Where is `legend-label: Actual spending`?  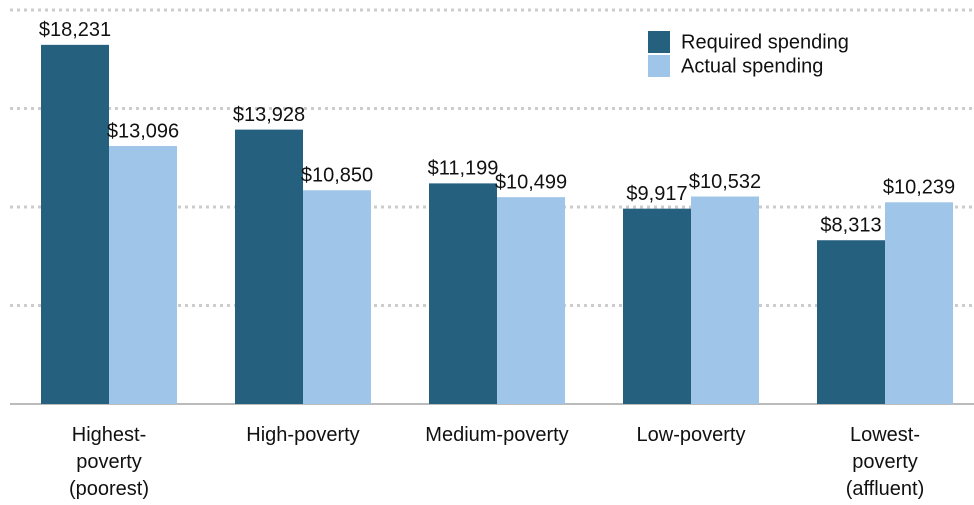 legend-label: Actual spending is located at coordinates (752, 66).